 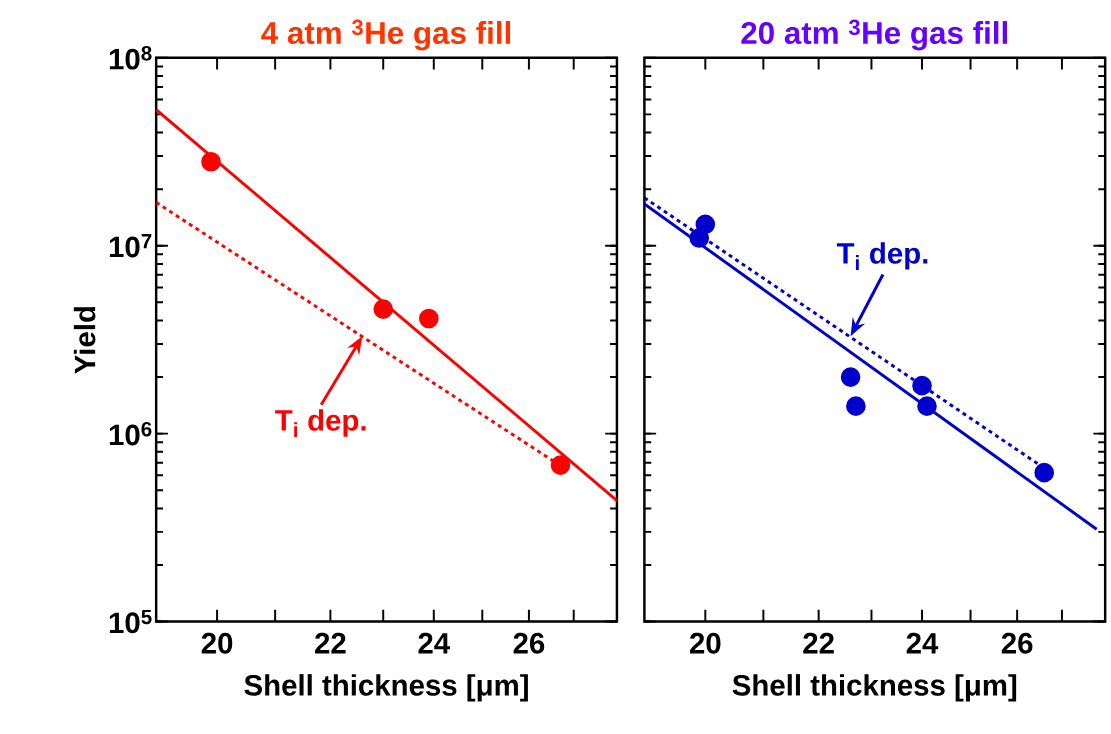 What do you see at coordinates (386, 35) in the screenshot?
I see `chart-title: 4 atm $^{3}$He gas fill` at bounding box center [386, 35].